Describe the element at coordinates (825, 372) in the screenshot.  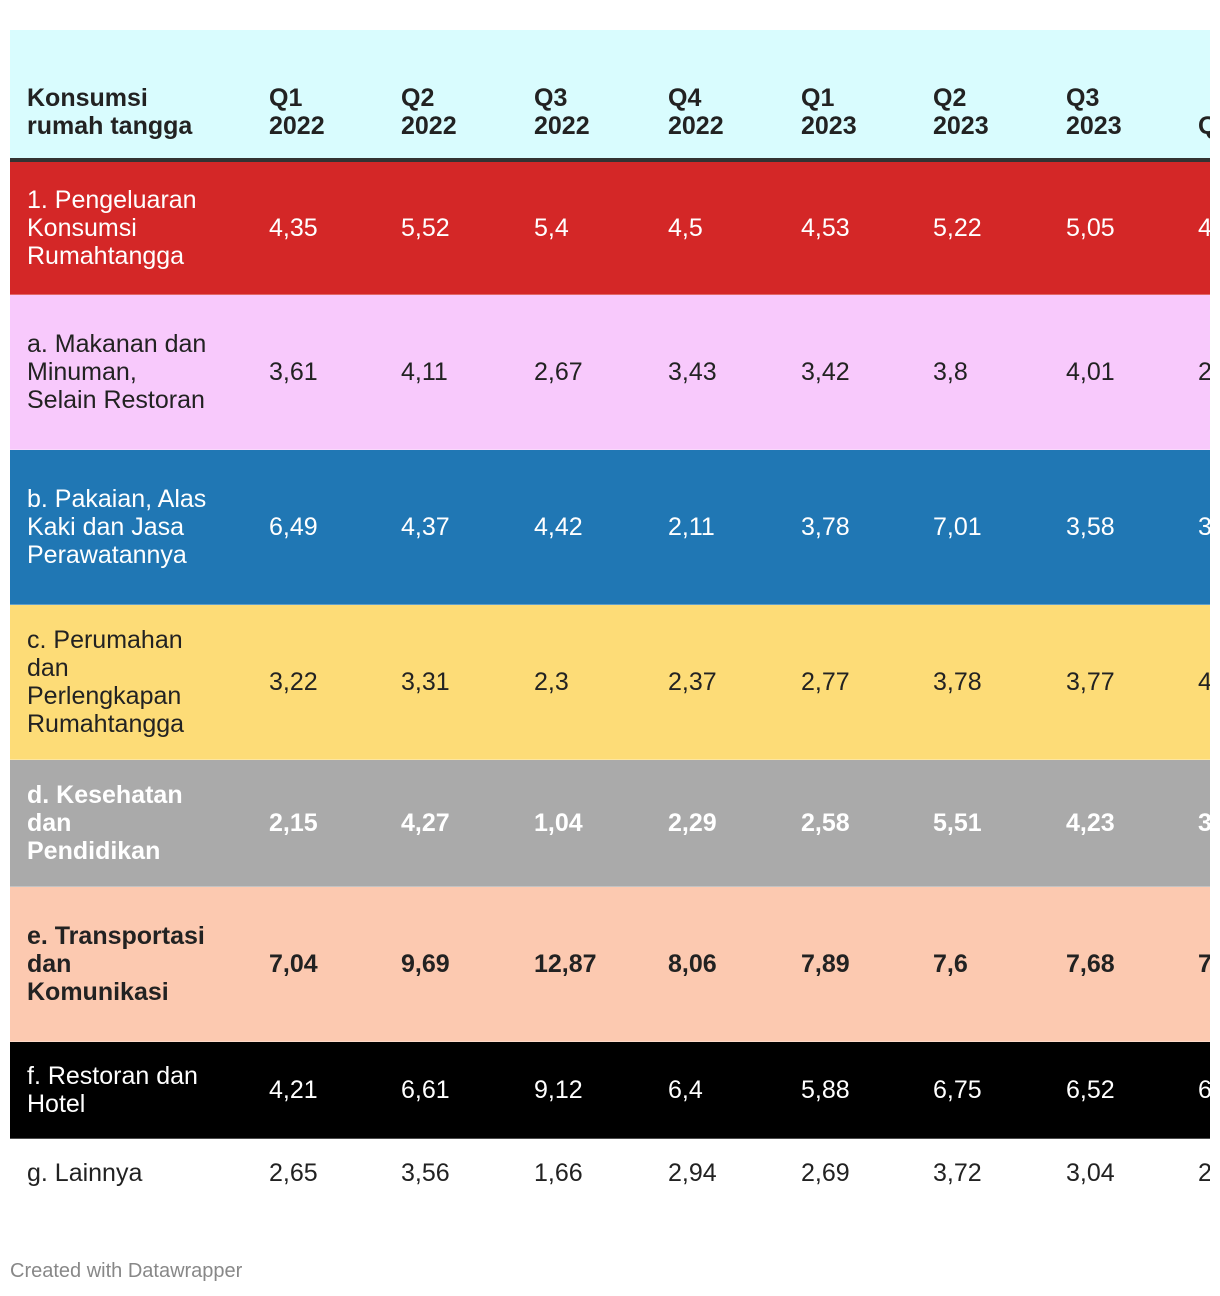
I see `value-cell: 3,42` at that location.